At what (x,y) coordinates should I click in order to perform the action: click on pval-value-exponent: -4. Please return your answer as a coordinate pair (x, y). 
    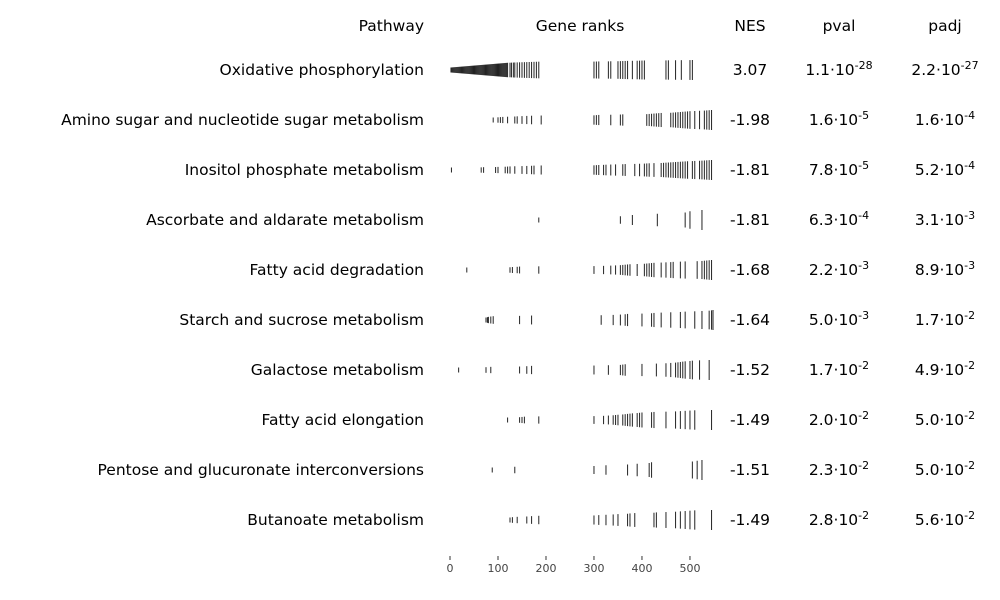
    Looking at the image, I should click on (863, 215).